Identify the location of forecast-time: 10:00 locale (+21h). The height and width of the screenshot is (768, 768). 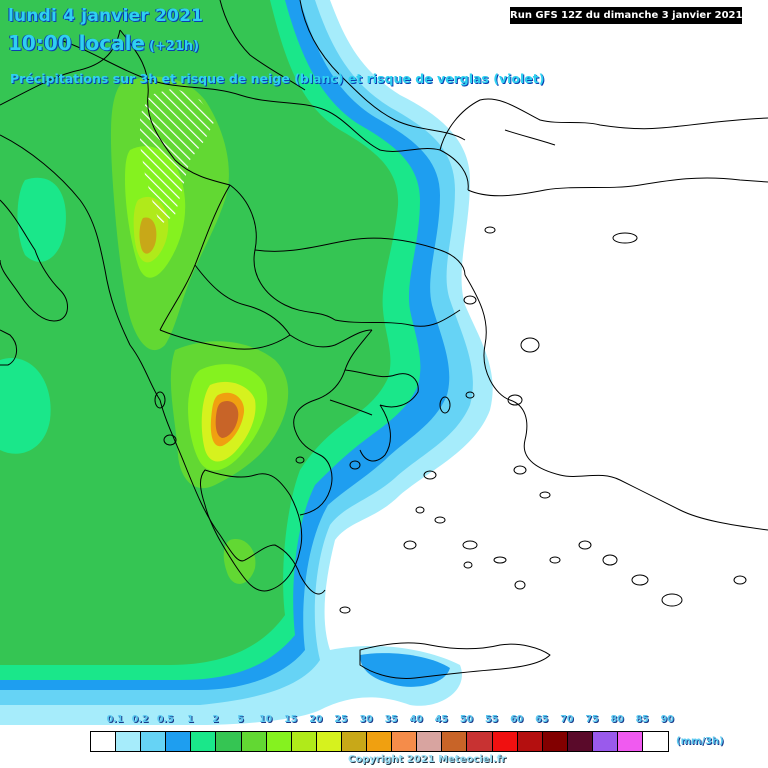
(103, 43).